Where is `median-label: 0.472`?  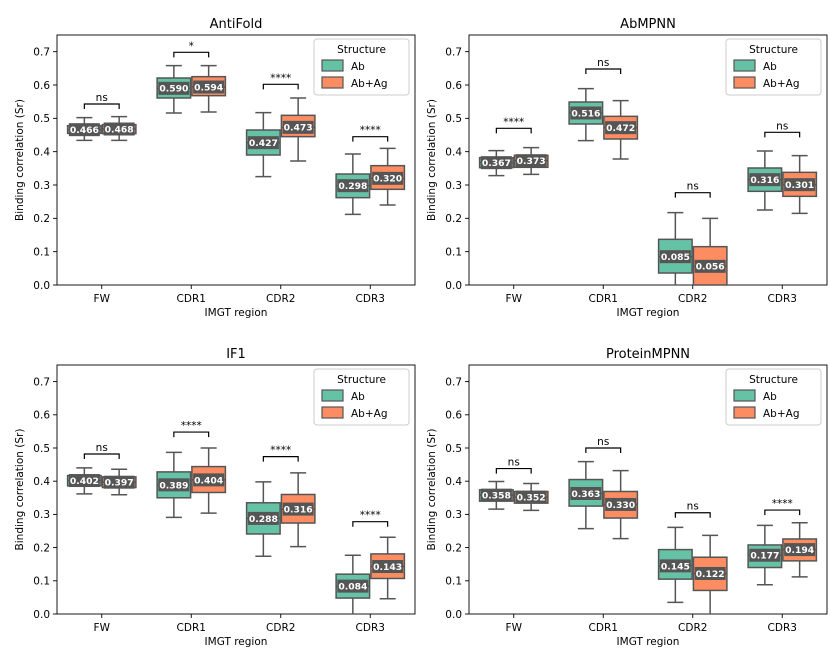
median-label: 0.472 is located at coordinates (620, 128).